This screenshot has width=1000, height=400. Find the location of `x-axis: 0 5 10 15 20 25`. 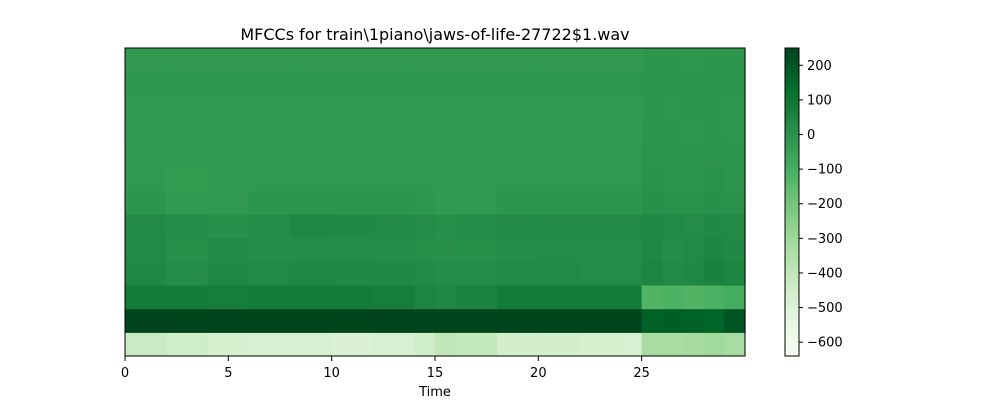

x-axis: 0 5 10 15 20 25 is located at coordinates (385, 368).